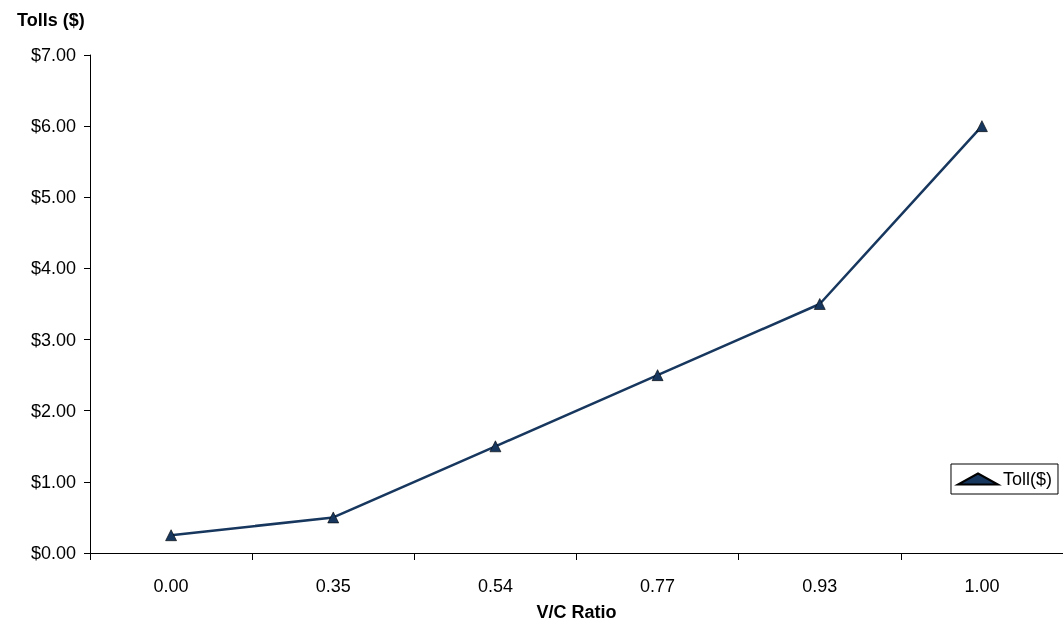  I want to click on y-axis-title: Tolls ($), so click(51, 20).